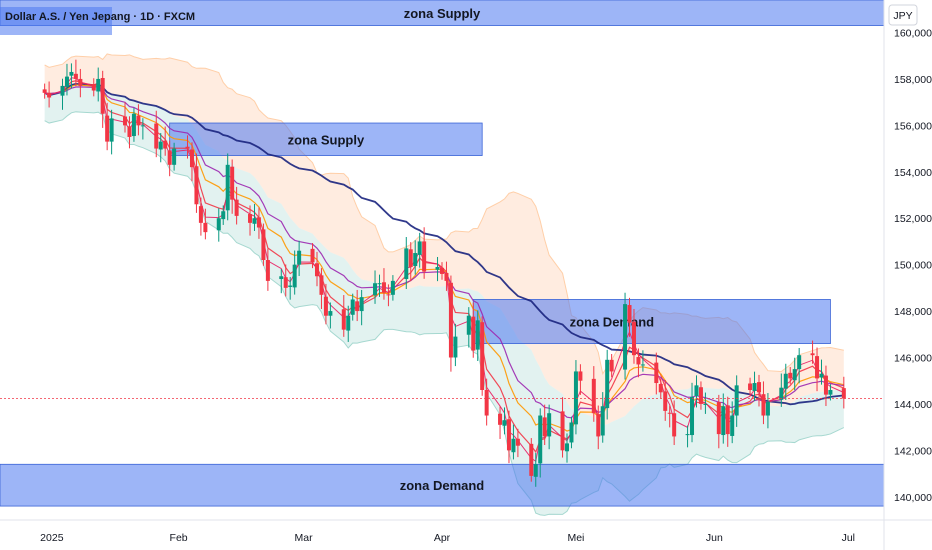  I want to click on x-tick-label: Mei, so click(575, 538).